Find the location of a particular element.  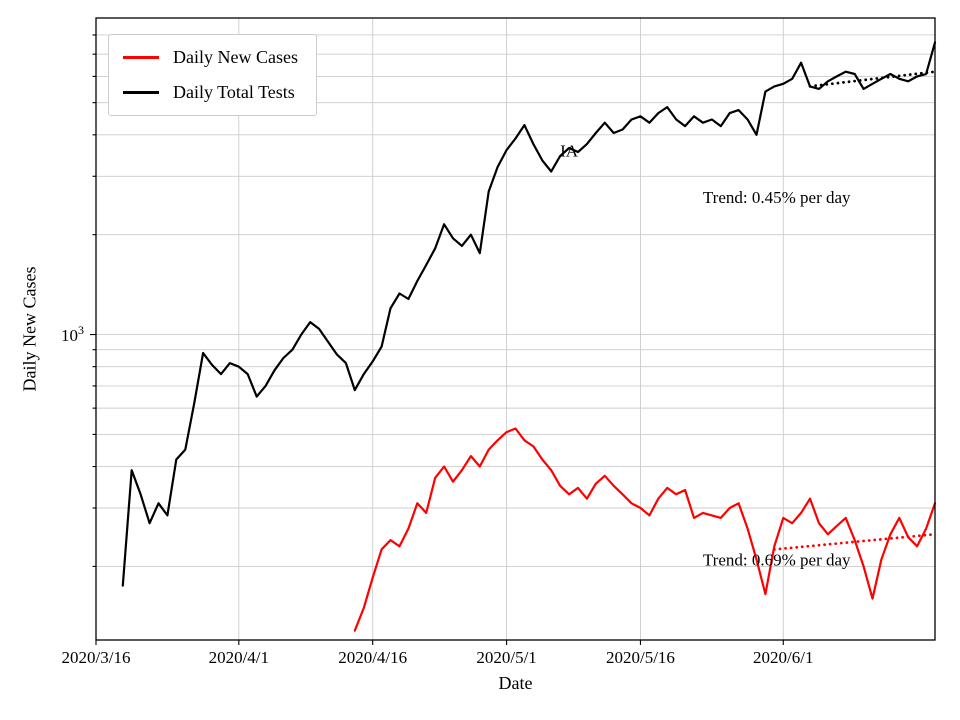

trend-line-daily-new-cases is located at coordinates (854, 541).